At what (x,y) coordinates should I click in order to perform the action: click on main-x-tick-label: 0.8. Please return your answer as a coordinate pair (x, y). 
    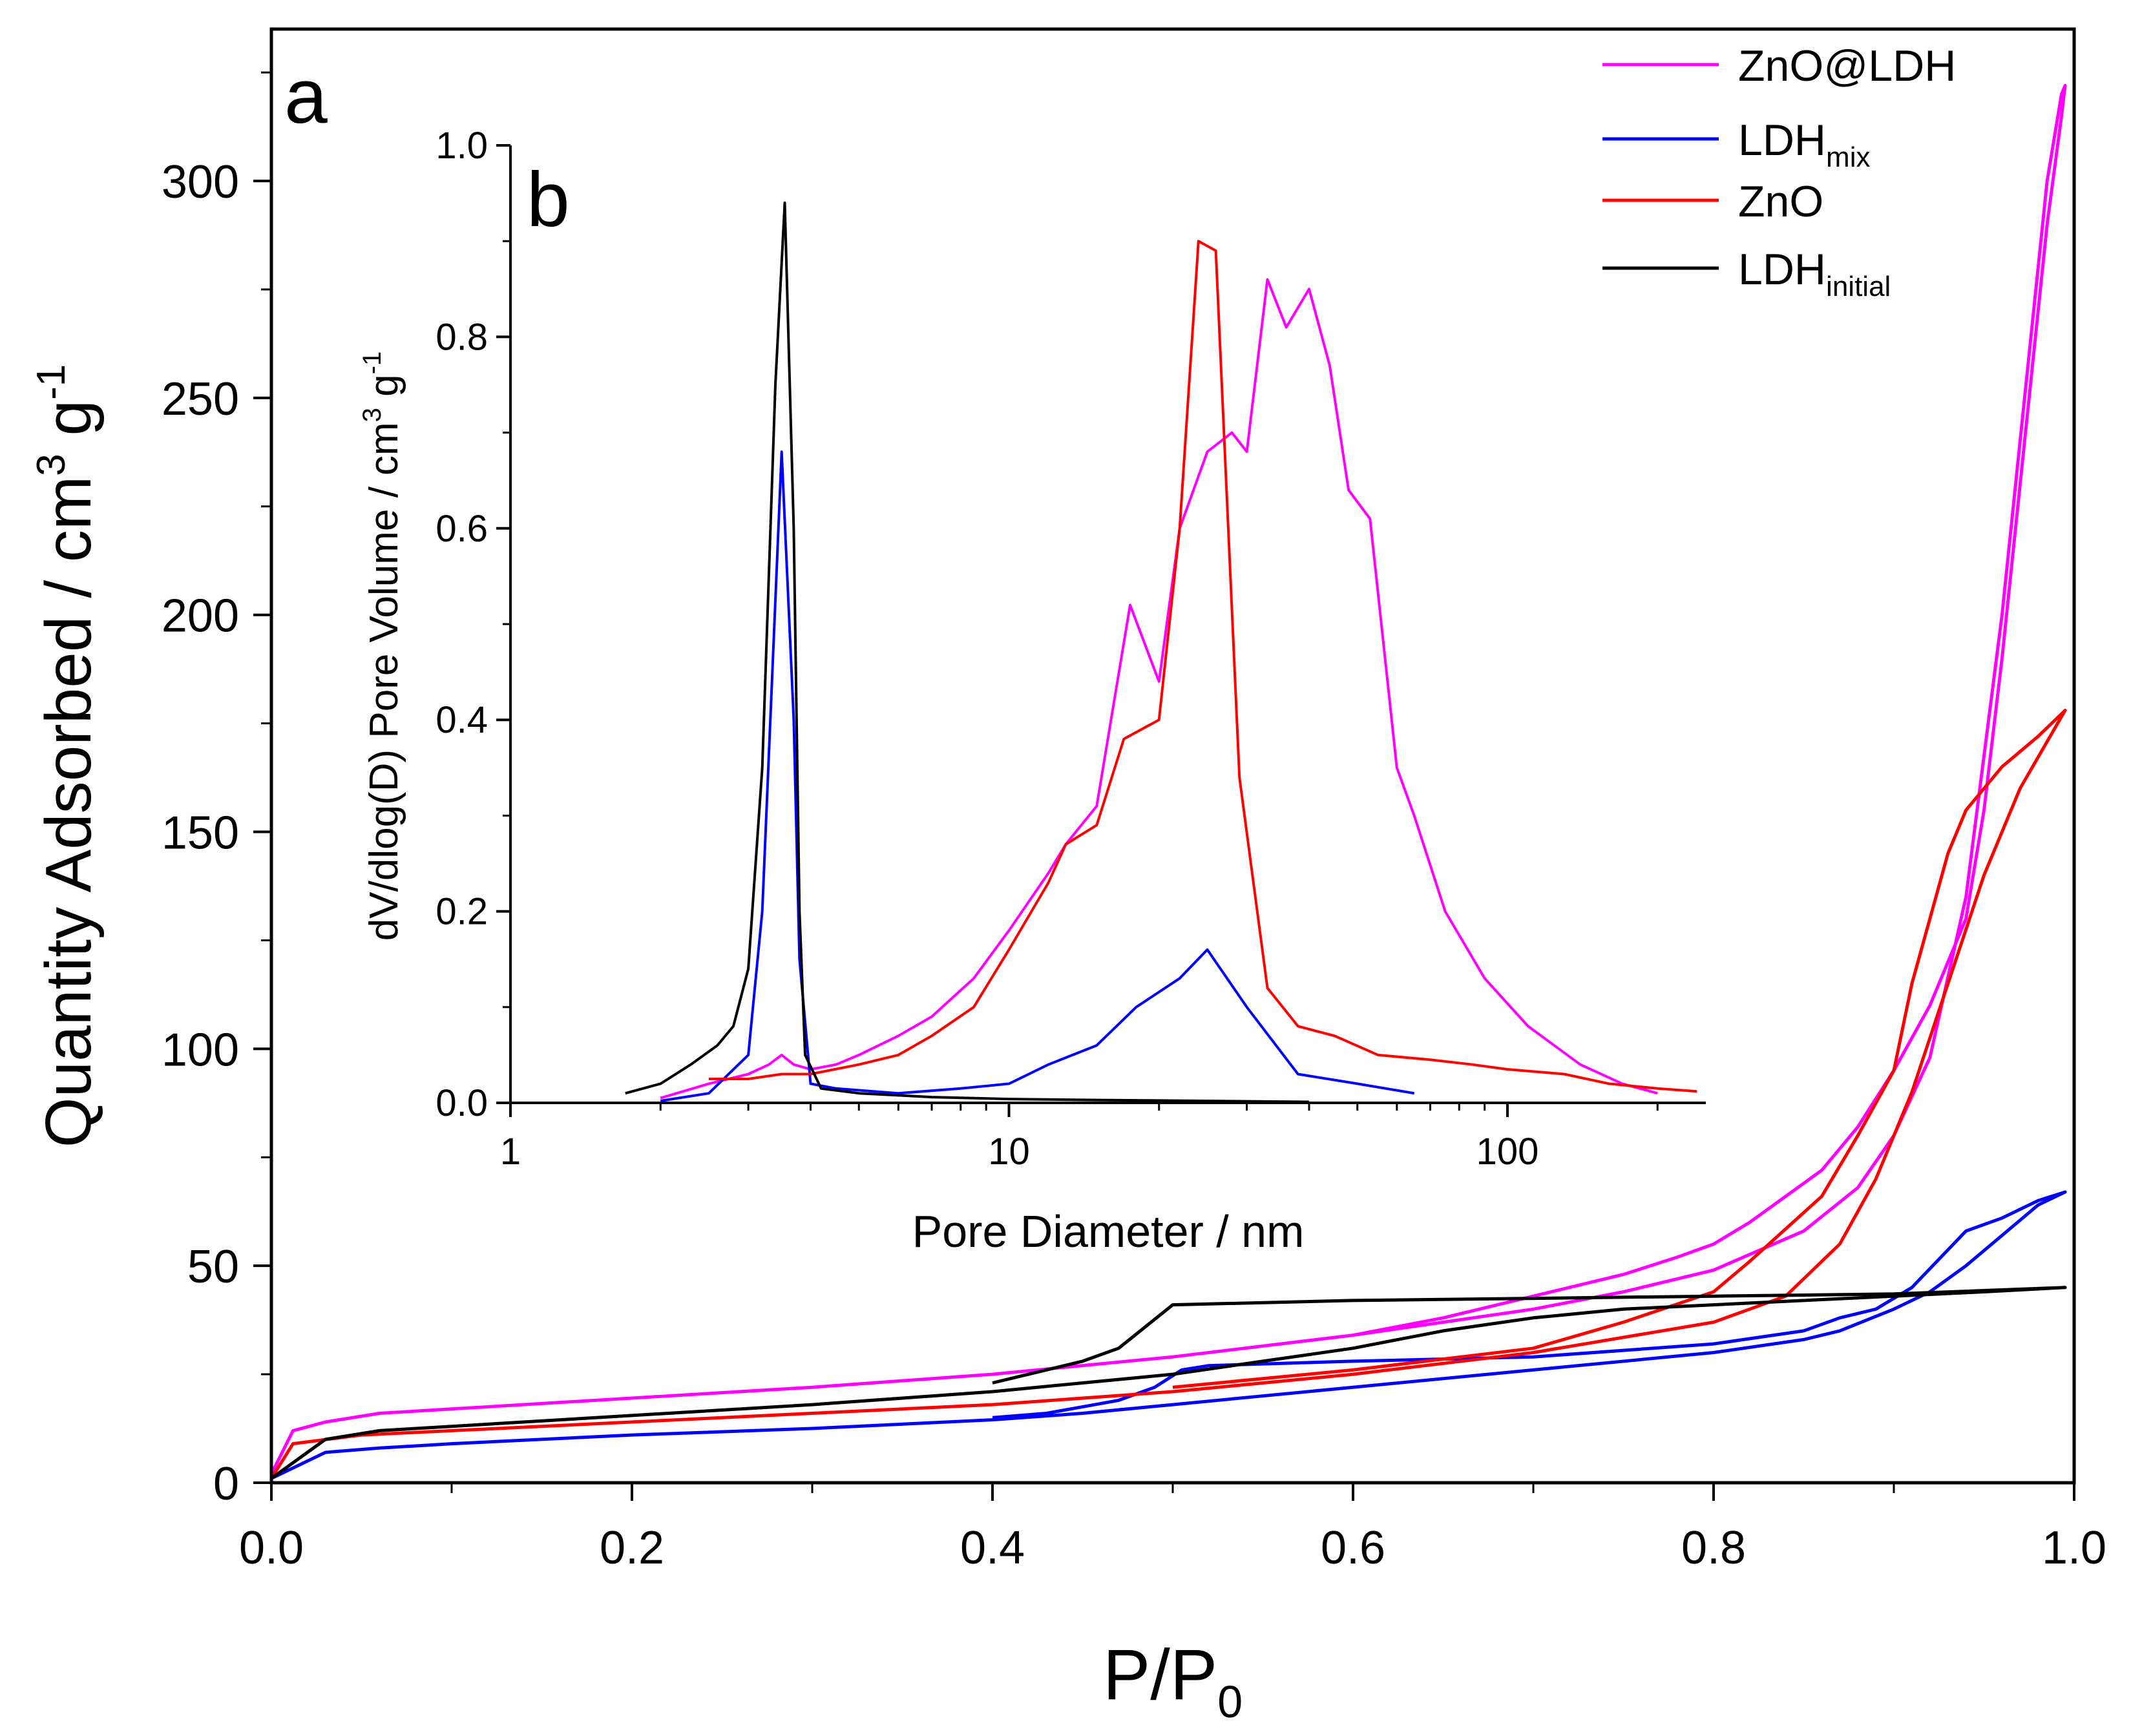
    Looking at the image, I should click on (1714, 1548).